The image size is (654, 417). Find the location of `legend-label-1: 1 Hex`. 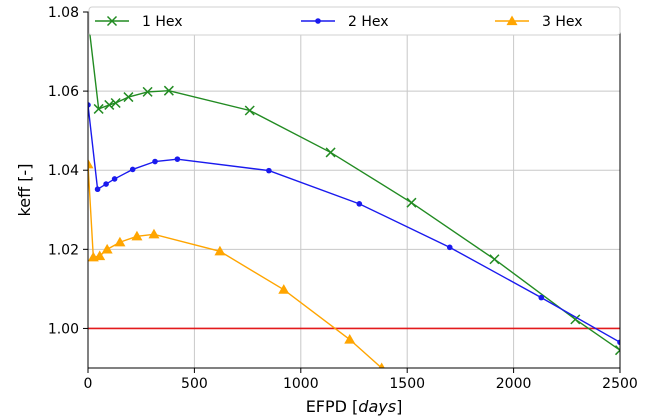

legend-label-1: 1 Hex is located at coordinates (162, 22).